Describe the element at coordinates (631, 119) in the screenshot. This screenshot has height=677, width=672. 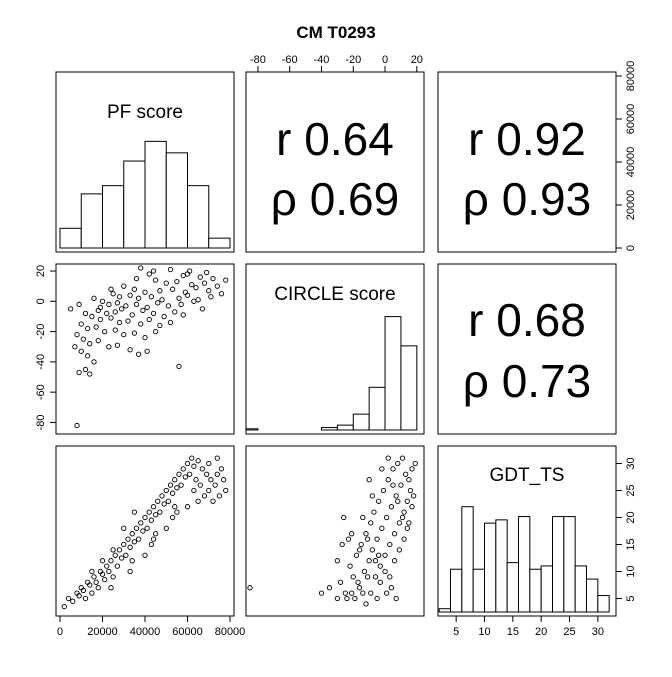
I see `pf-y-axis-tick-label: 60000` at that location.